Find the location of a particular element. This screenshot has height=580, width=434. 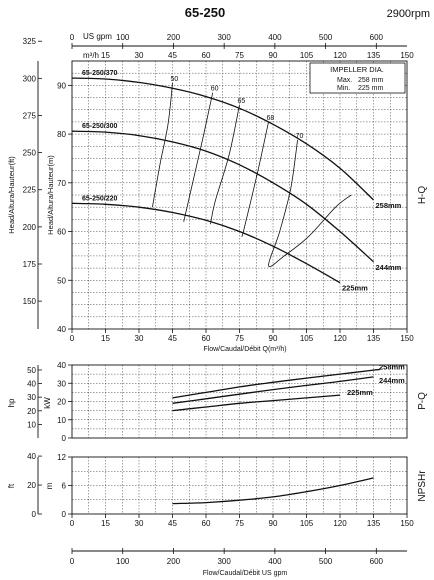

head-m-tick-label: 50 is located at coordinates (61, 280).